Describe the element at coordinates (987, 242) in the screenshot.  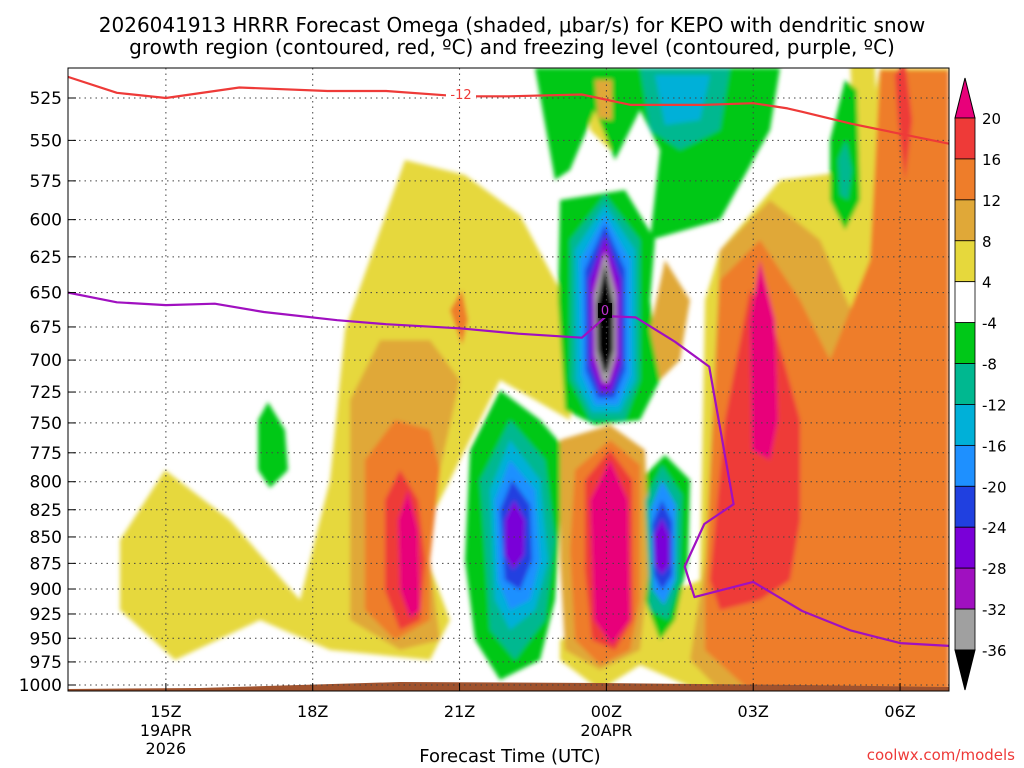
I see `colorbar-label: 8` at that location.